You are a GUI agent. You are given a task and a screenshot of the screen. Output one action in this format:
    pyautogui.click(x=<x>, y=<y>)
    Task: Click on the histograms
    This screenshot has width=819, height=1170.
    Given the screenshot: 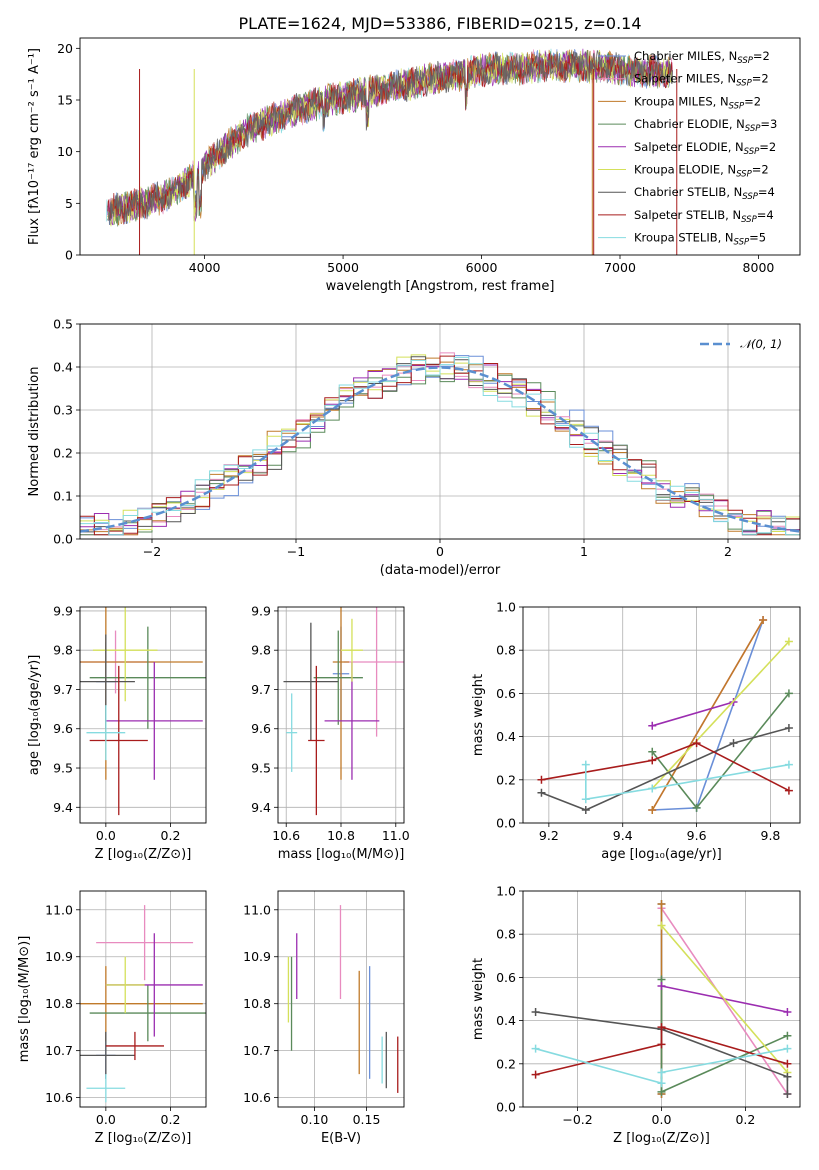 What is the action you would take?
    pyautogui.click(x=440, y=444)
    